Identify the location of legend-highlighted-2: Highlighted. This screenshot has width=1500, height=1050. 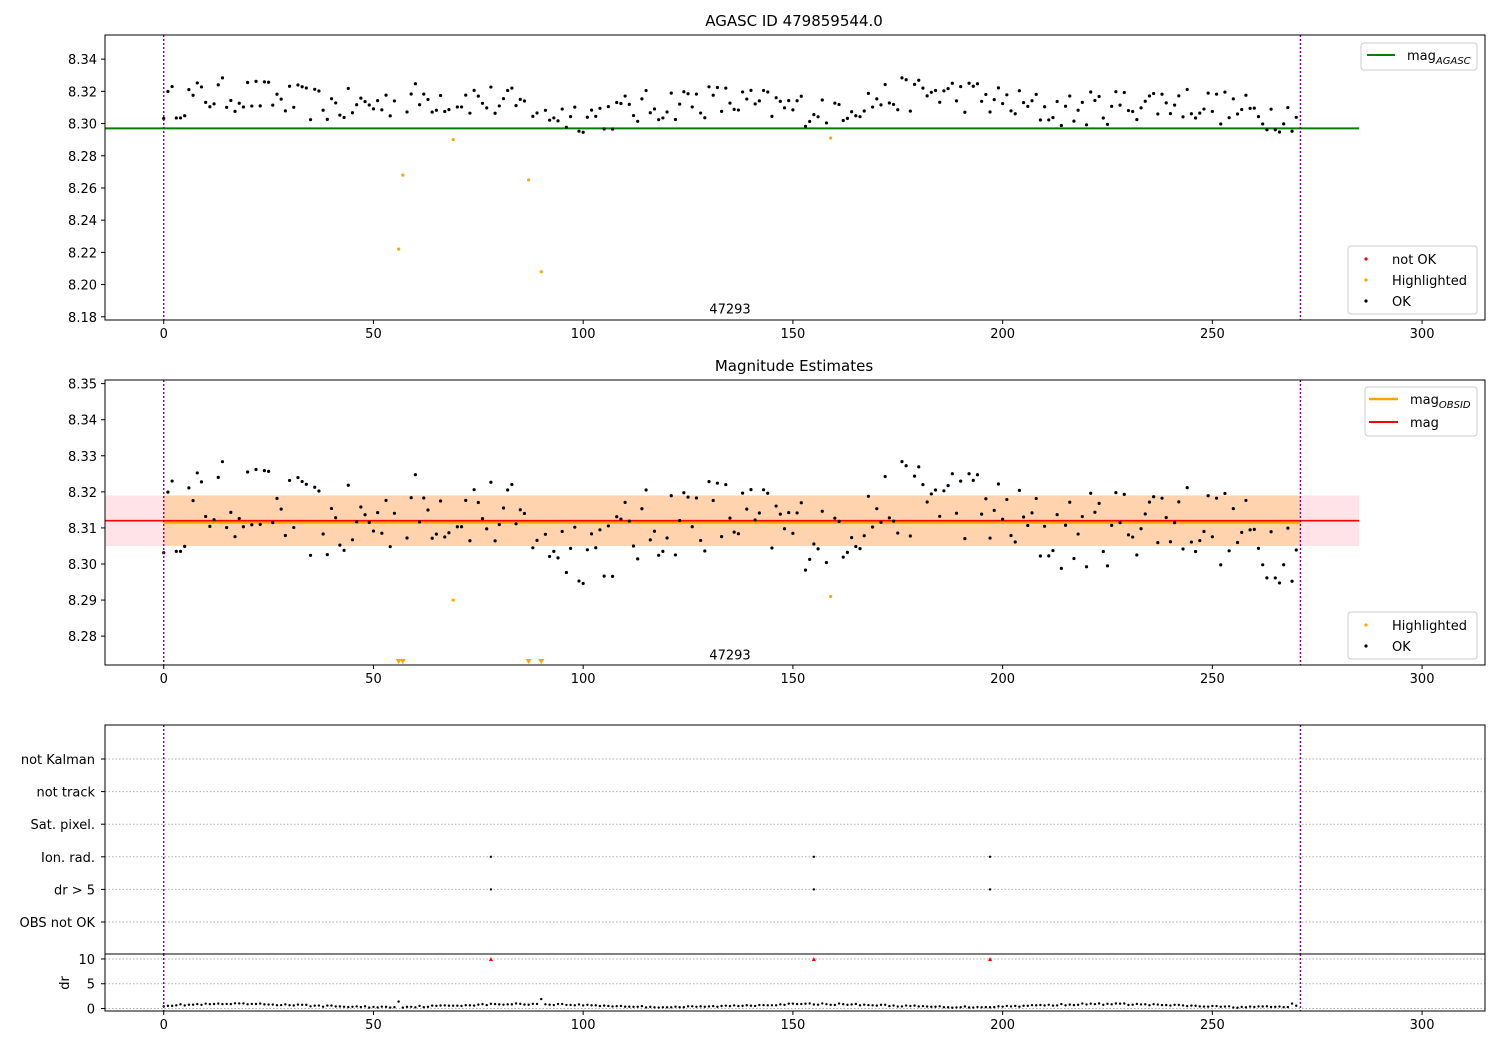
(1429, 626).